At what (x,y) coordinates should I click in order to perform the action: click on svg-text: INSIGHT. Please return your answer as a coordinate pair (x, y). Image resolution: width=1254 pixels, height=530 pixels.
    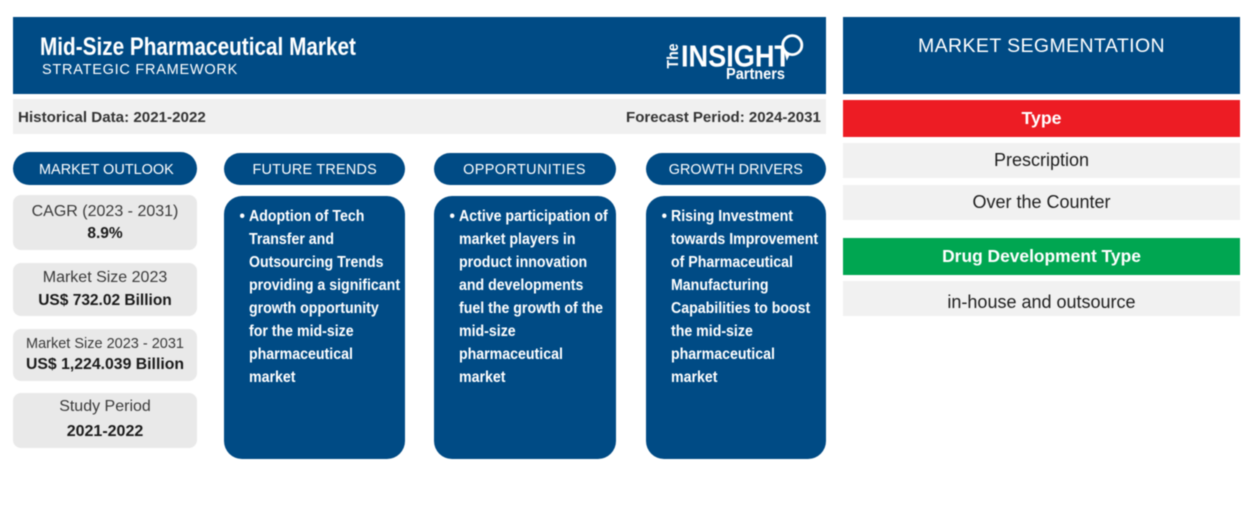
    Looking at the image, I should click on (736, 56).